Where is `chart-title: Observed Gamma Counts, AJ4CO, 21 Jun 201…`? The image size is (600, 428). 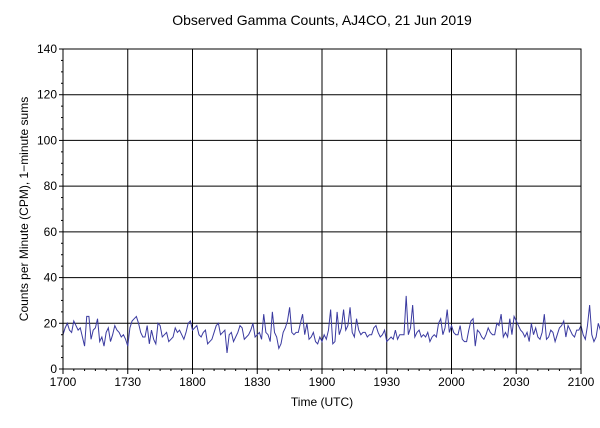
chart-title: Observed Gamma Counts, AJ4CO, 21 Jun 201… is located at coordinates (322, 20).